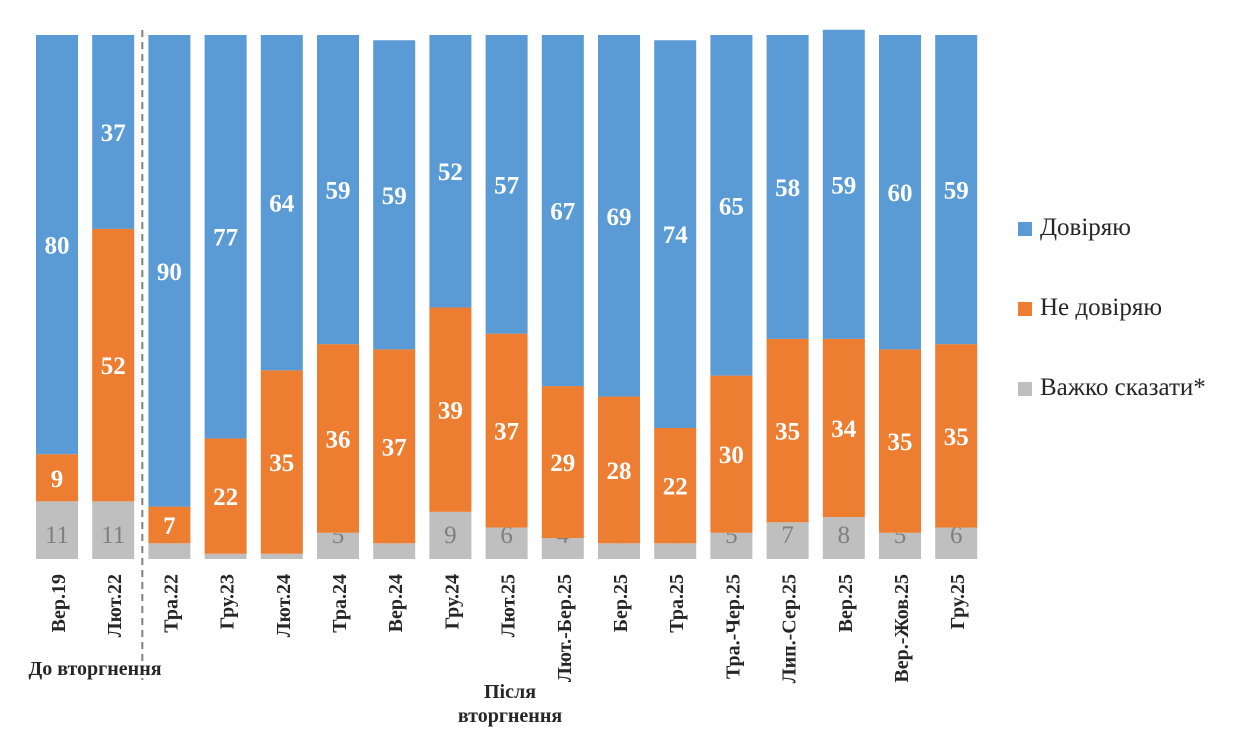 This screenshot has width=1254, height=739. Describe the element at coordinates (171, 603) in the screenshot. I see `category-label: Тра.22` at that location.